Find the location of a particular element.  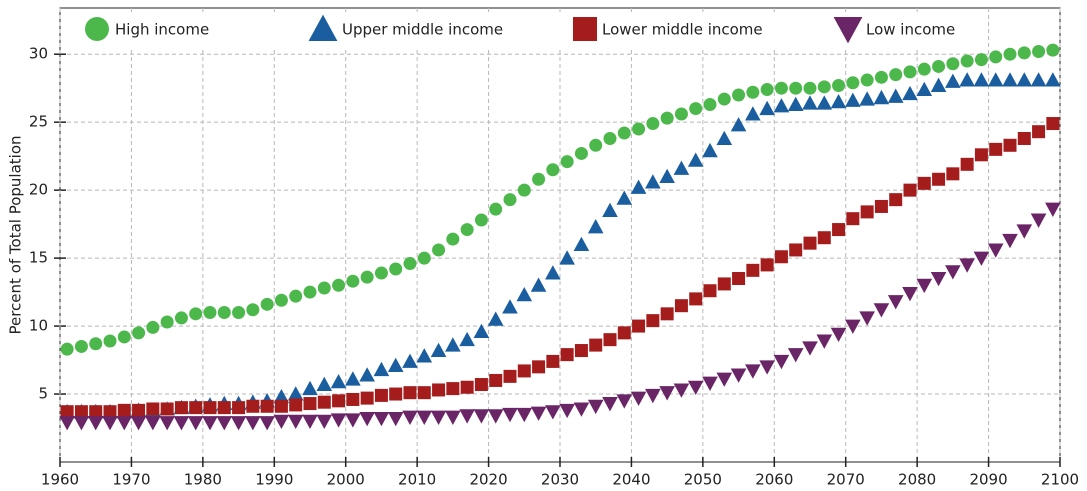

x-tick-label: 2010 is located at coordinates (417, 480).